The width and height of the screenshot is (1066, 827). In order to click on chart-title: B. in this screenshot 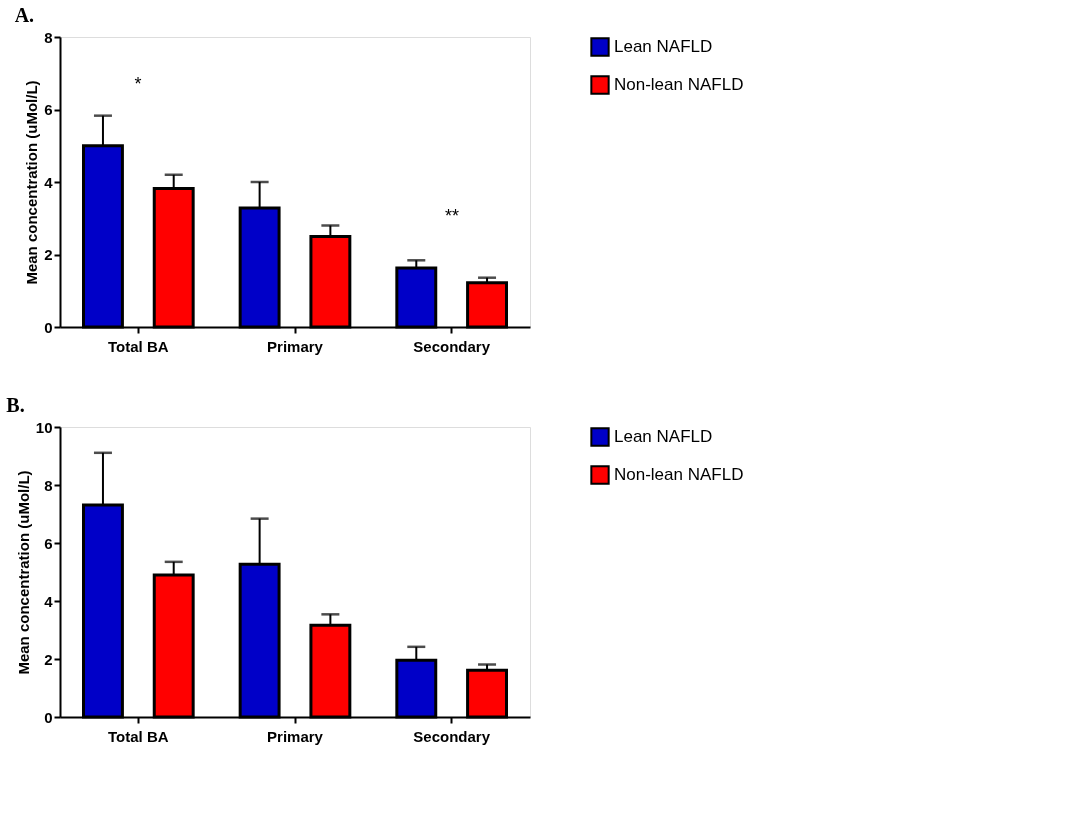, I will do `click(15, 405)`.